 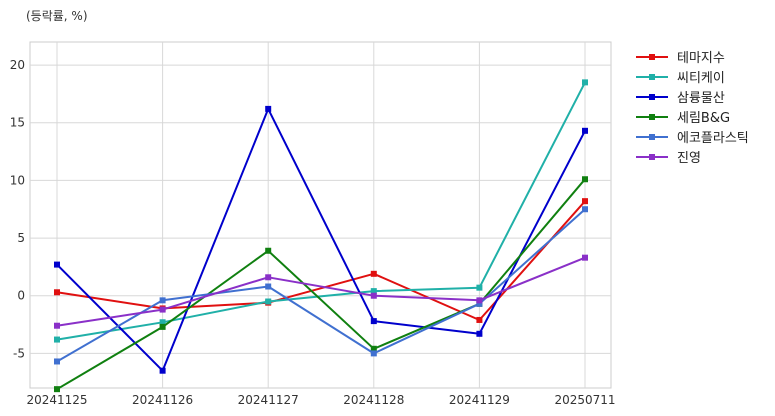 I want to click on x-tick-label: 20250711, so click(x=584, y=400).